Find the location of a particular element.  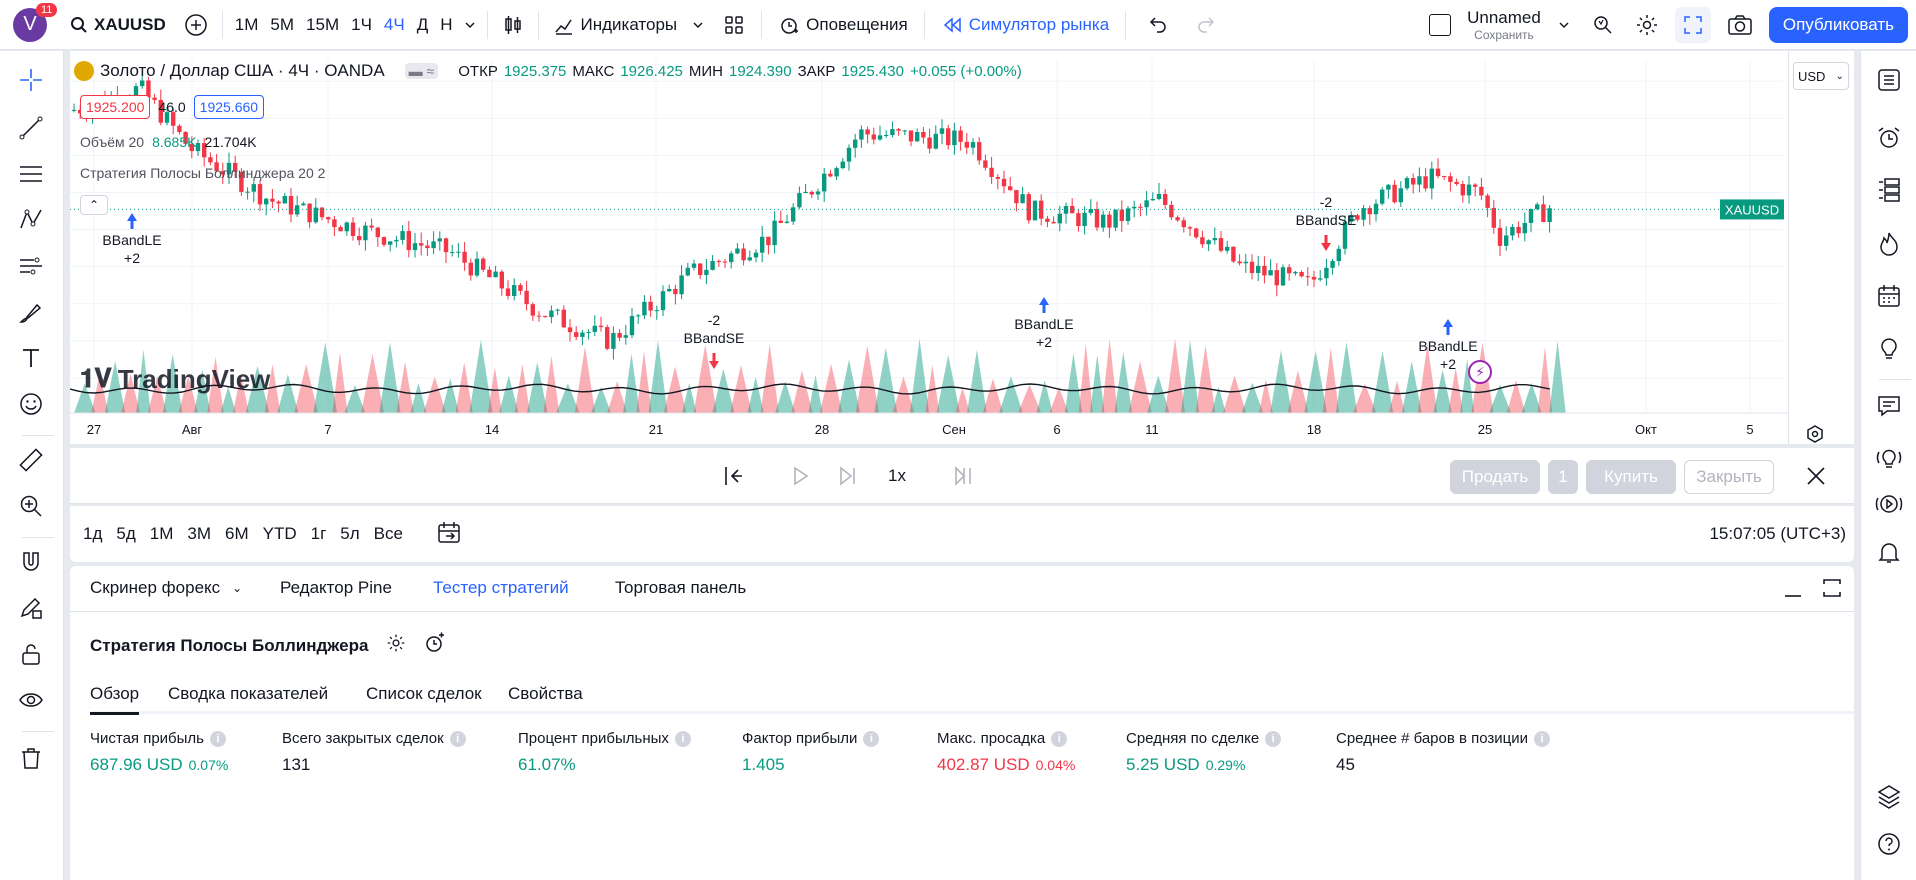

subtab-overview: Обзор is located at coordinates (115, 699).